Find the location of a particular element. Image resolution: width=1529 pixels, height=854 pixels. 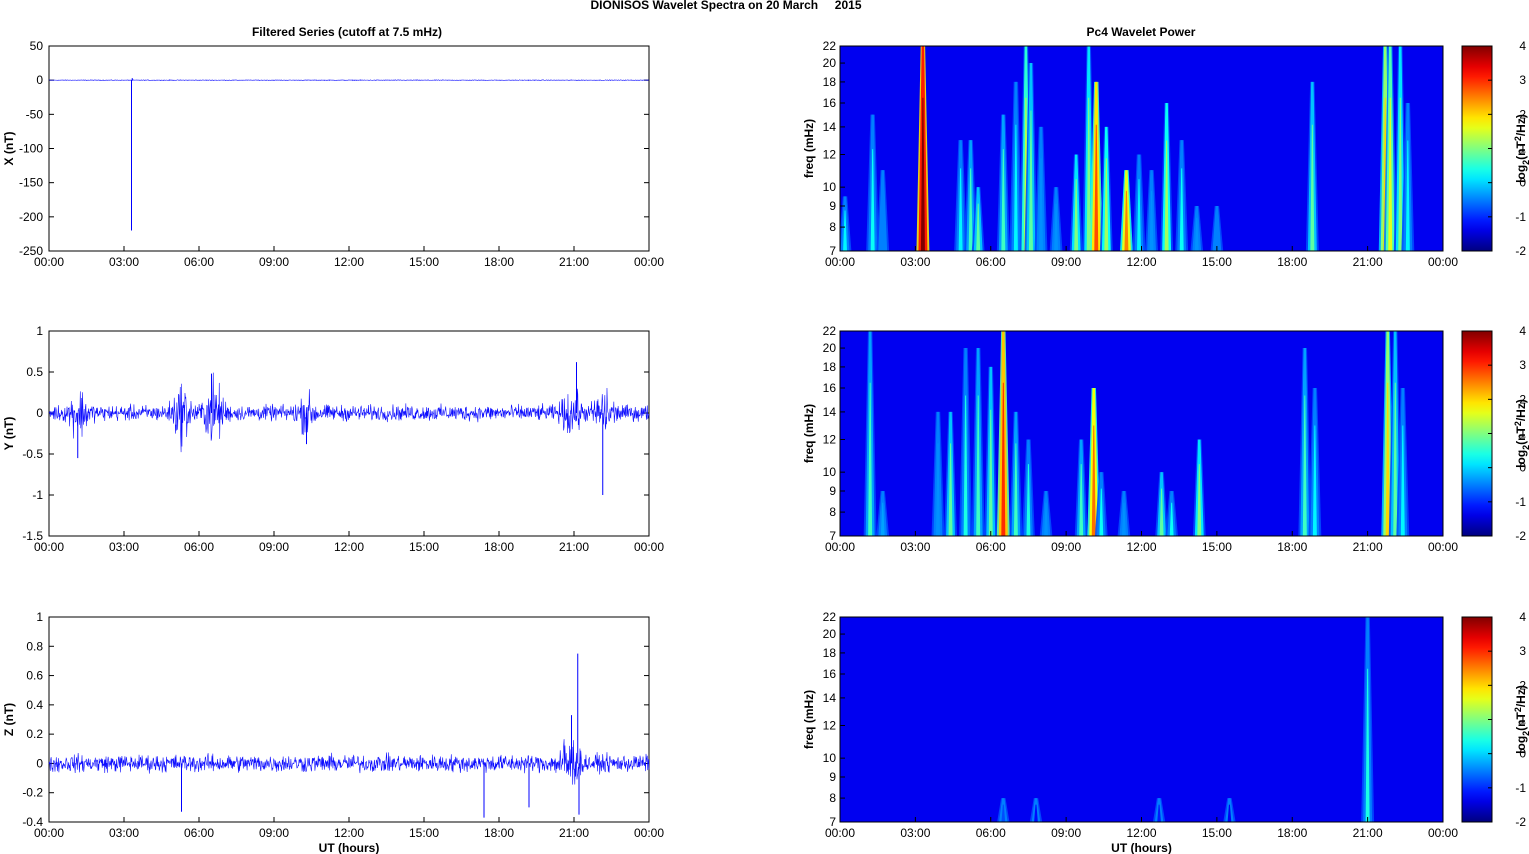

wv1-xtick-label: 09:00 is located at coordinates (1066, 262).